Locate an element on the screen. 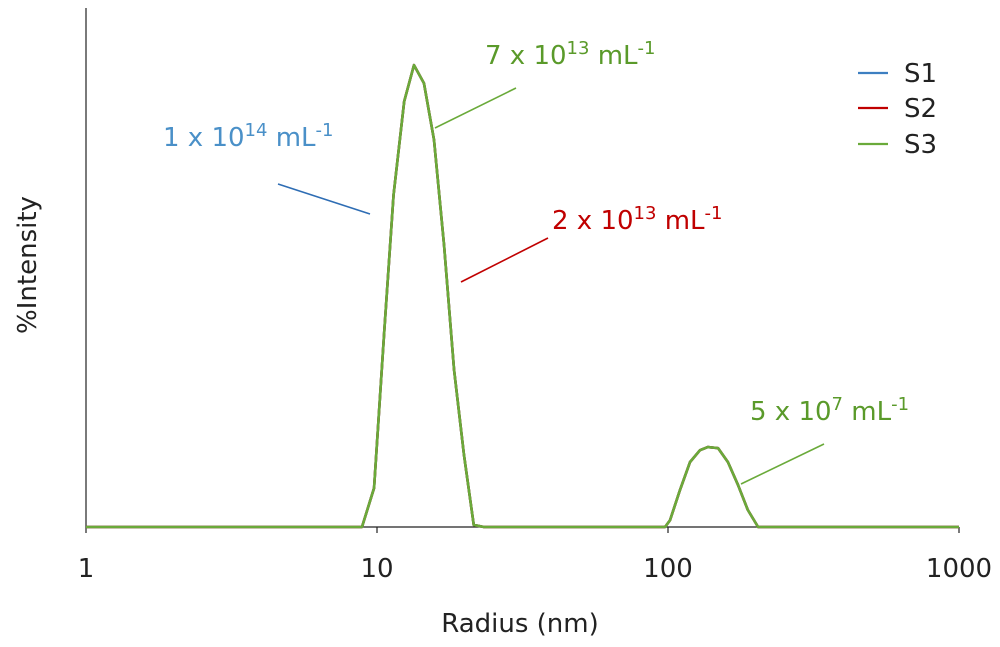 This screenshot has height=647, width=1000. annotation: 2 x 1013 mL-1 is located at coordinates (637, 219).